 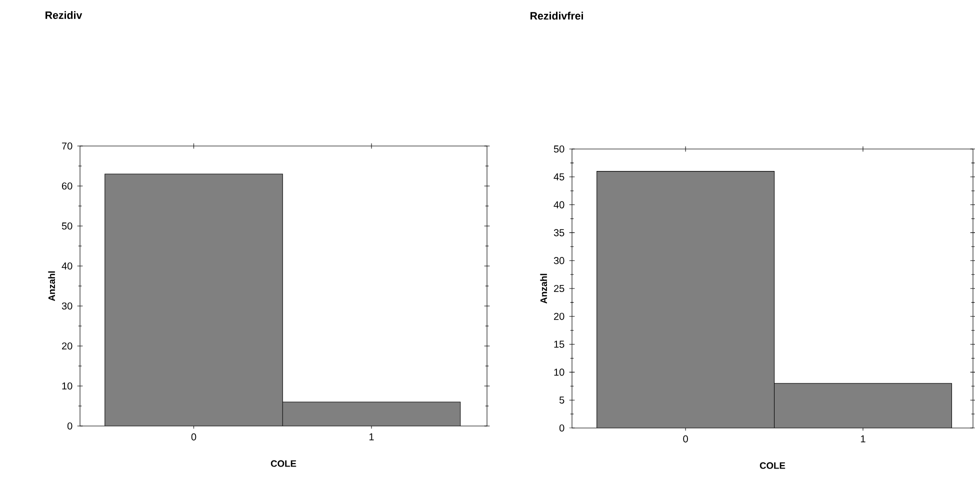 I want to click on y-tick-label: 60, so click(x=67, y=186).